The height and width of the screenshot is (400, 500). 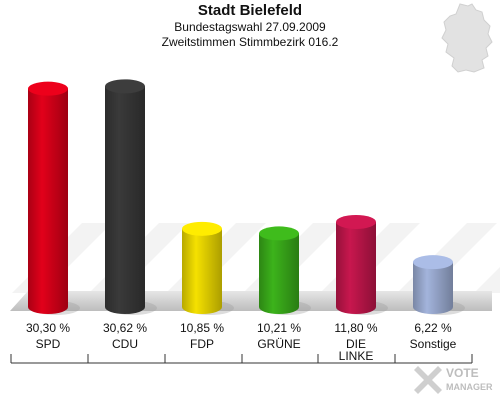 What do you see at coordinates (278, 344) in the screenshot?
I see `category-label: GRÜNE` at bounding box center [278, 344].